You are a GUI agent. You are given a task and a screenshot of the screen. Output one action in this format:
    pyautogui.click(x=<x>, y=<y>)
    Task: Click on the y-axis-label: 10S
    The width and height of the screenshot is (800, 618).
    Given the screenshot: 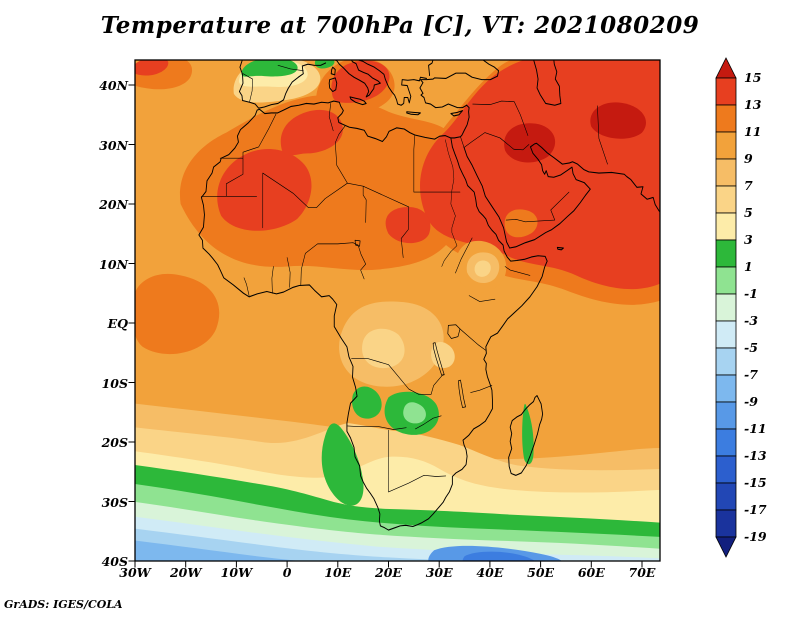 What is the action you would take?
    pyautogui.click(x=114, y=383)
    